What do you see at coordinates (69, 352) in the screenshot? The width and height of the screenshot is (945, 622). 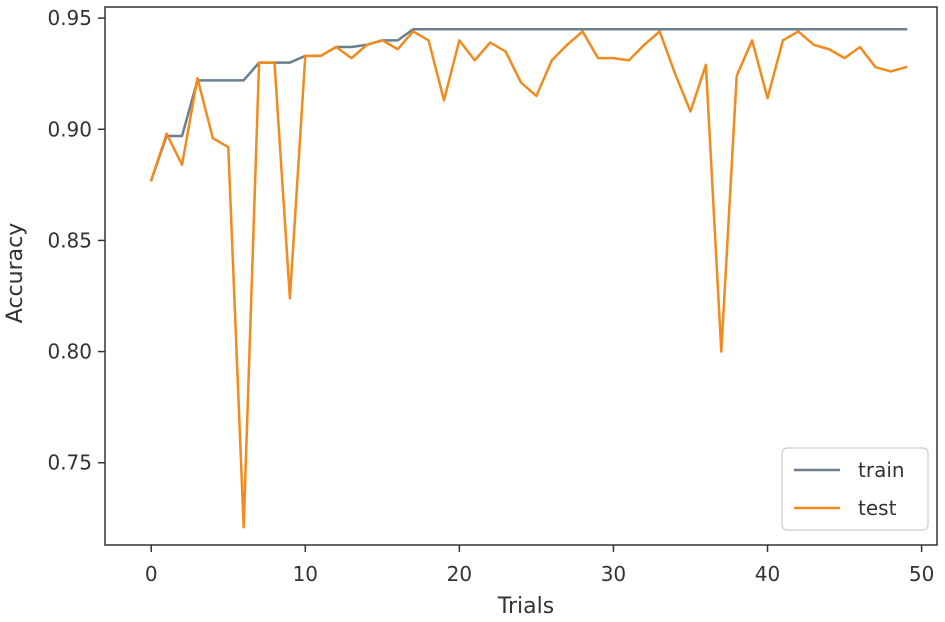 I see `y-tick-label: 0.80` at bounding box center [69, 352].